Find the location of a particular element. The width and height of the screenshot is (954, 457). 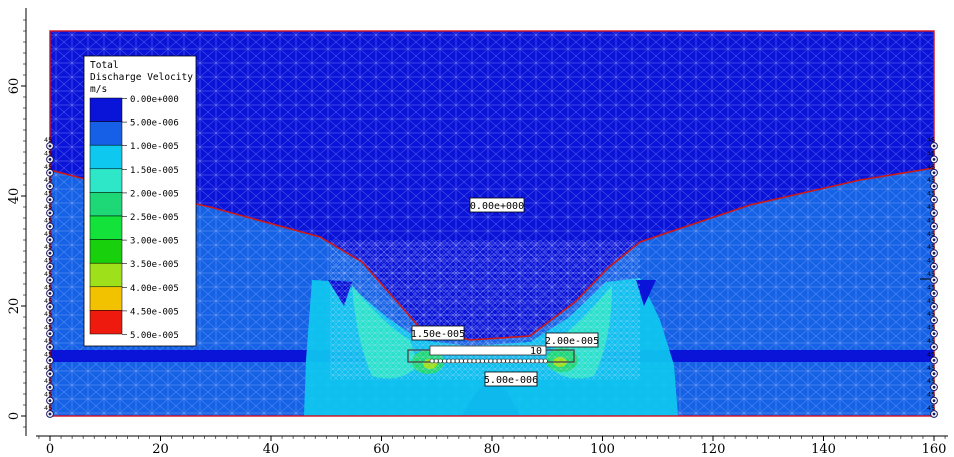

y-tick-label: 40 is located at coordinates (14, 196).